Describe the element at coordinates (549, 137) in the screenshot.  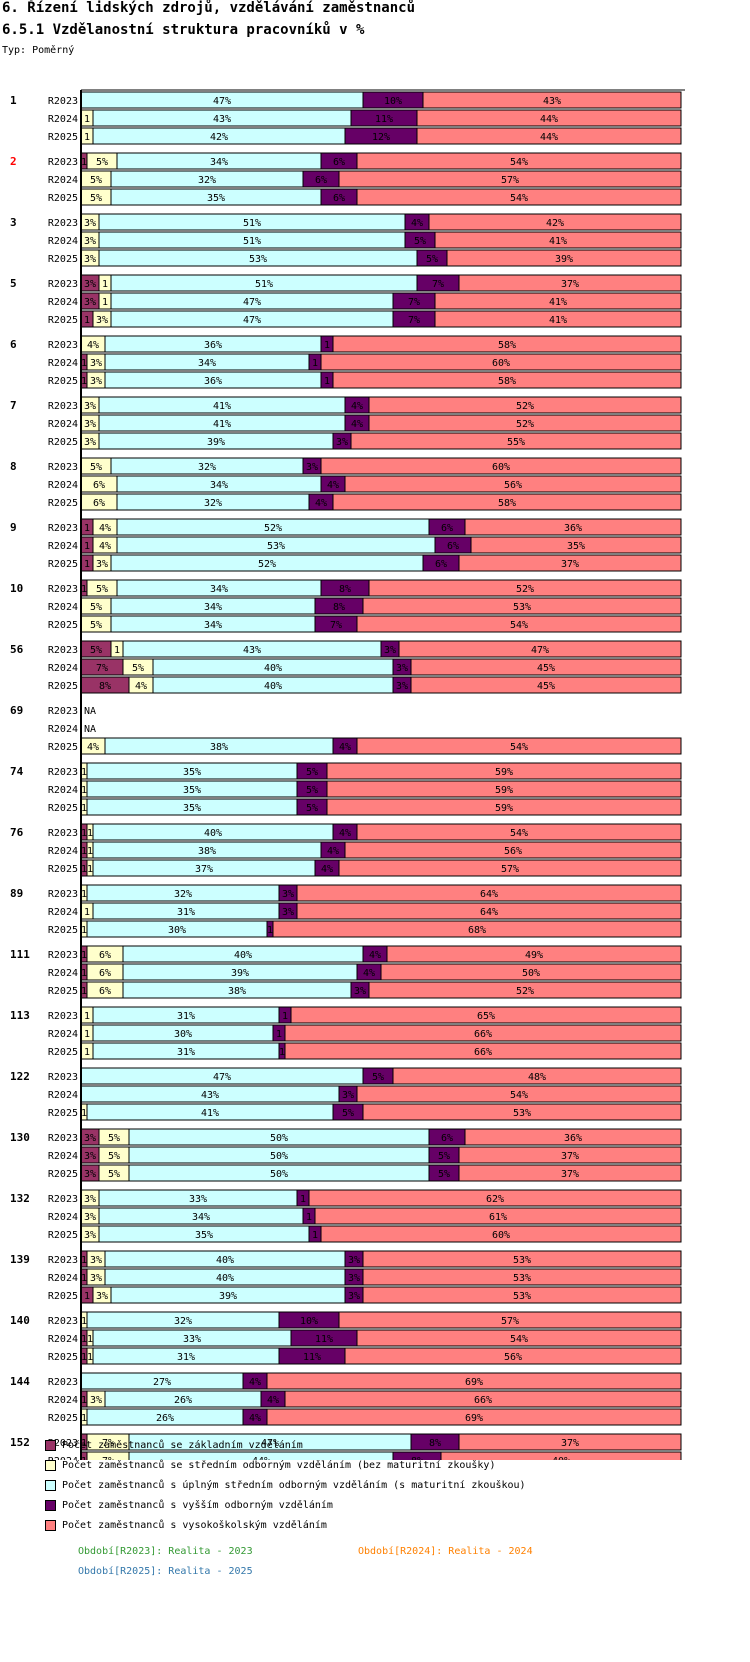
I see `data-label: 44%` at that location.